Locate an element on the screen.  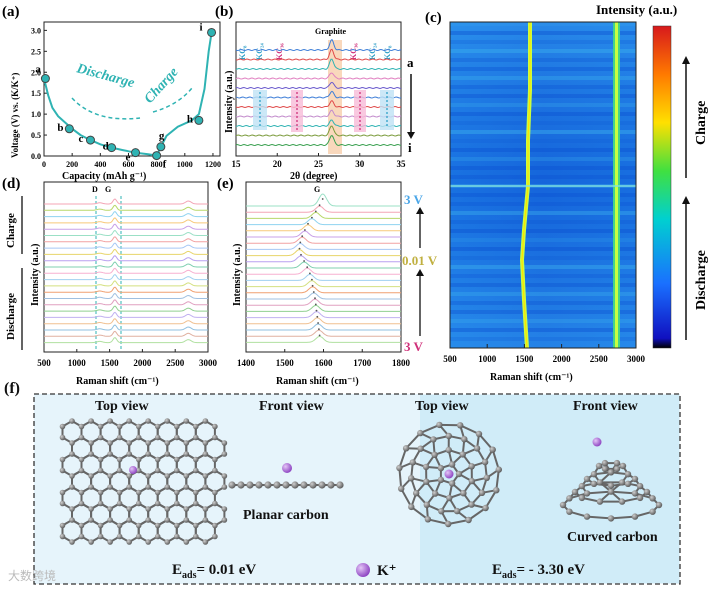
point-f is located at coordinates (157, 156).